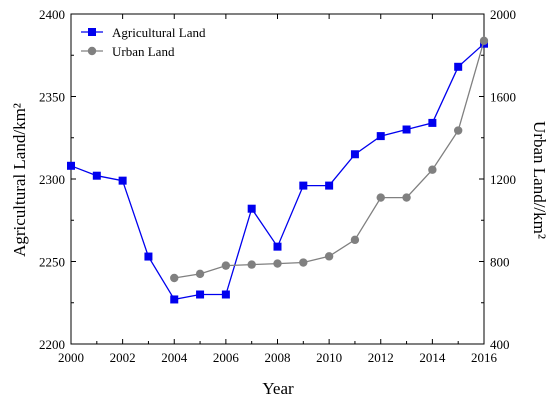 This screenshot has width=550, height=409. I want to click on legend-label-urban: Urban Land, so click(143, 51).